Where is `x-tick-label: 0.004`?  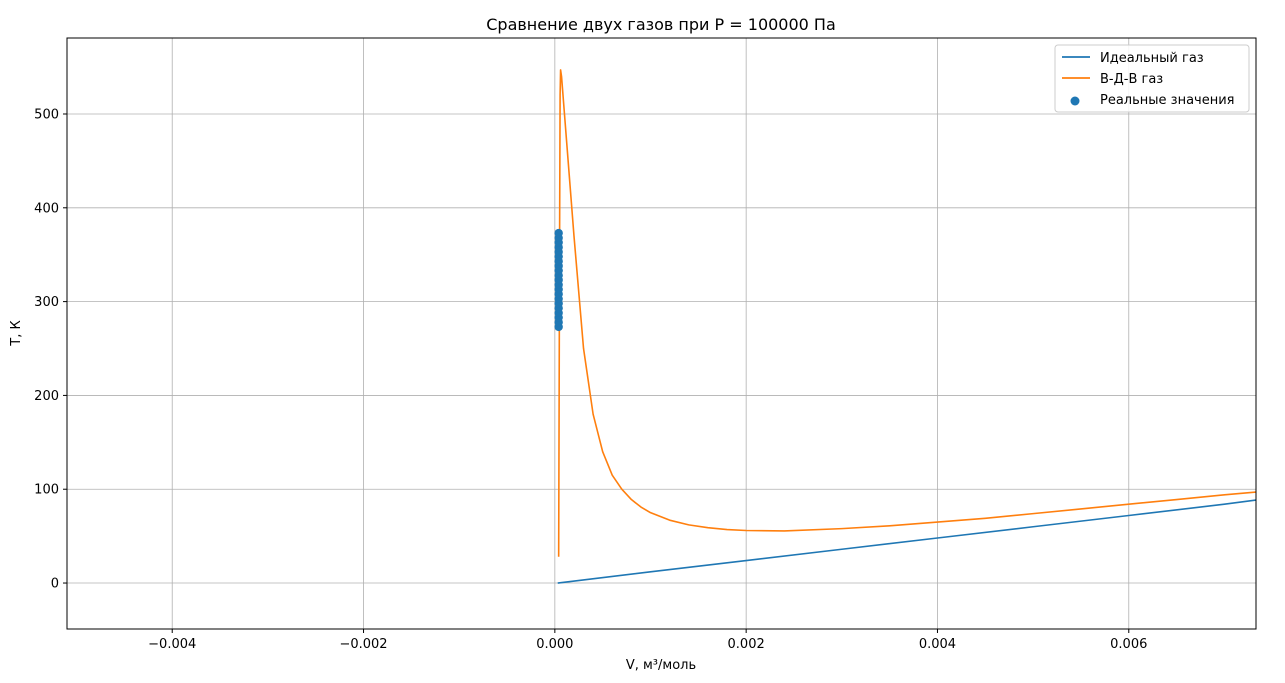
x-tick-label: 0.004 is located at coordinates (937, 644).